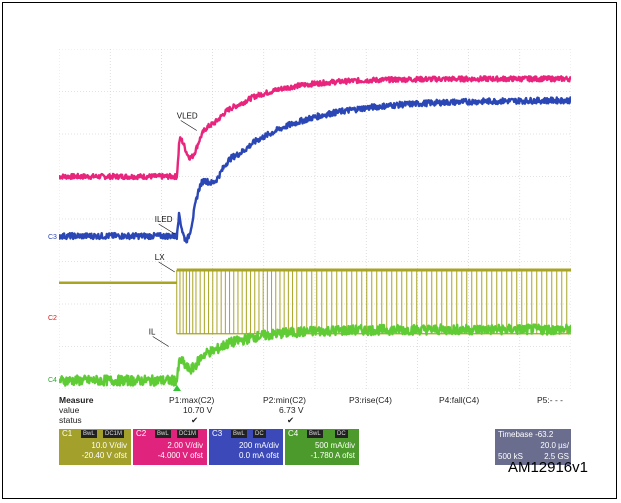 The height and width of the screenshot is (503, 621). I want to click on status-row-label: status, so click(70, 420).